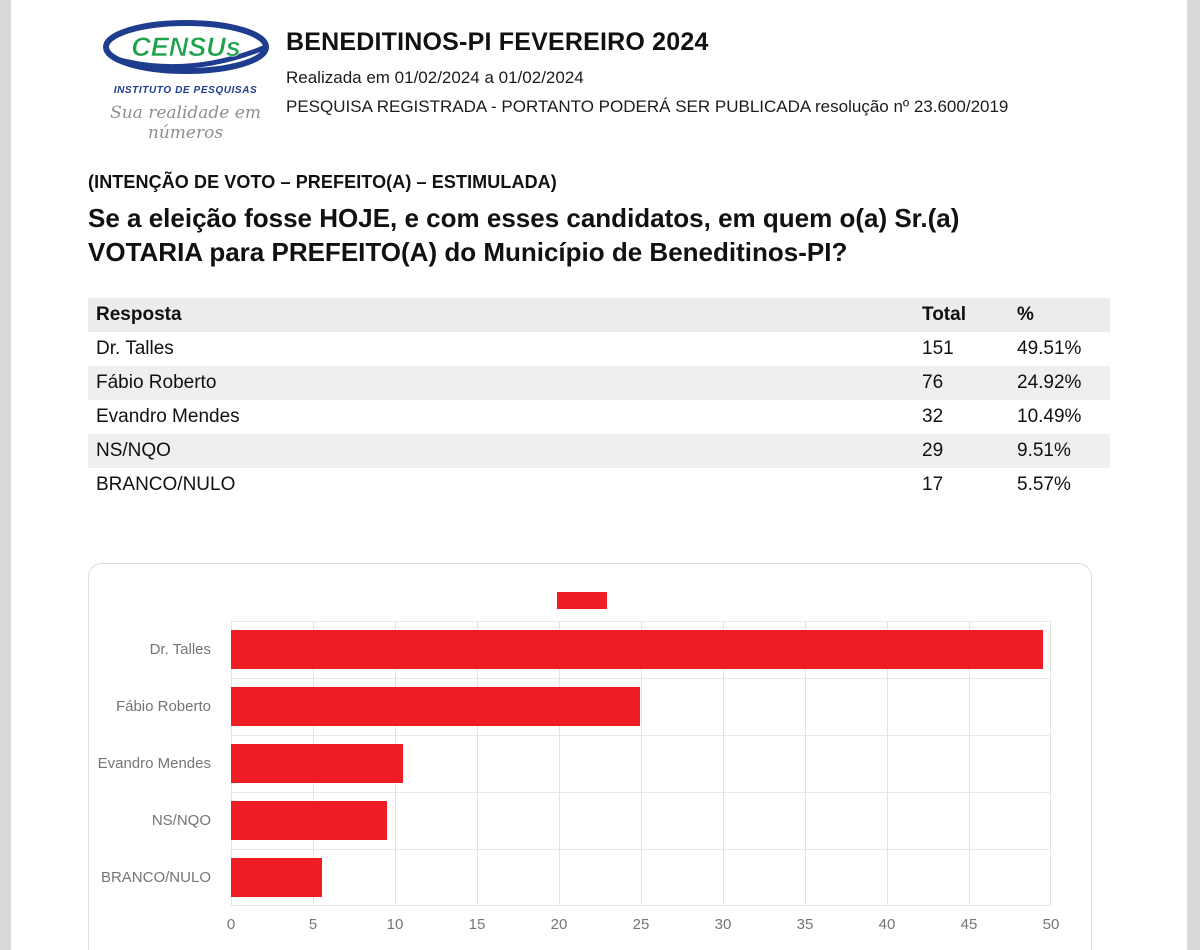  What do you see at coordinates (938, 348) in the screenshot?
I see `table-cell-total: 151` at bounding box center [938, 348].